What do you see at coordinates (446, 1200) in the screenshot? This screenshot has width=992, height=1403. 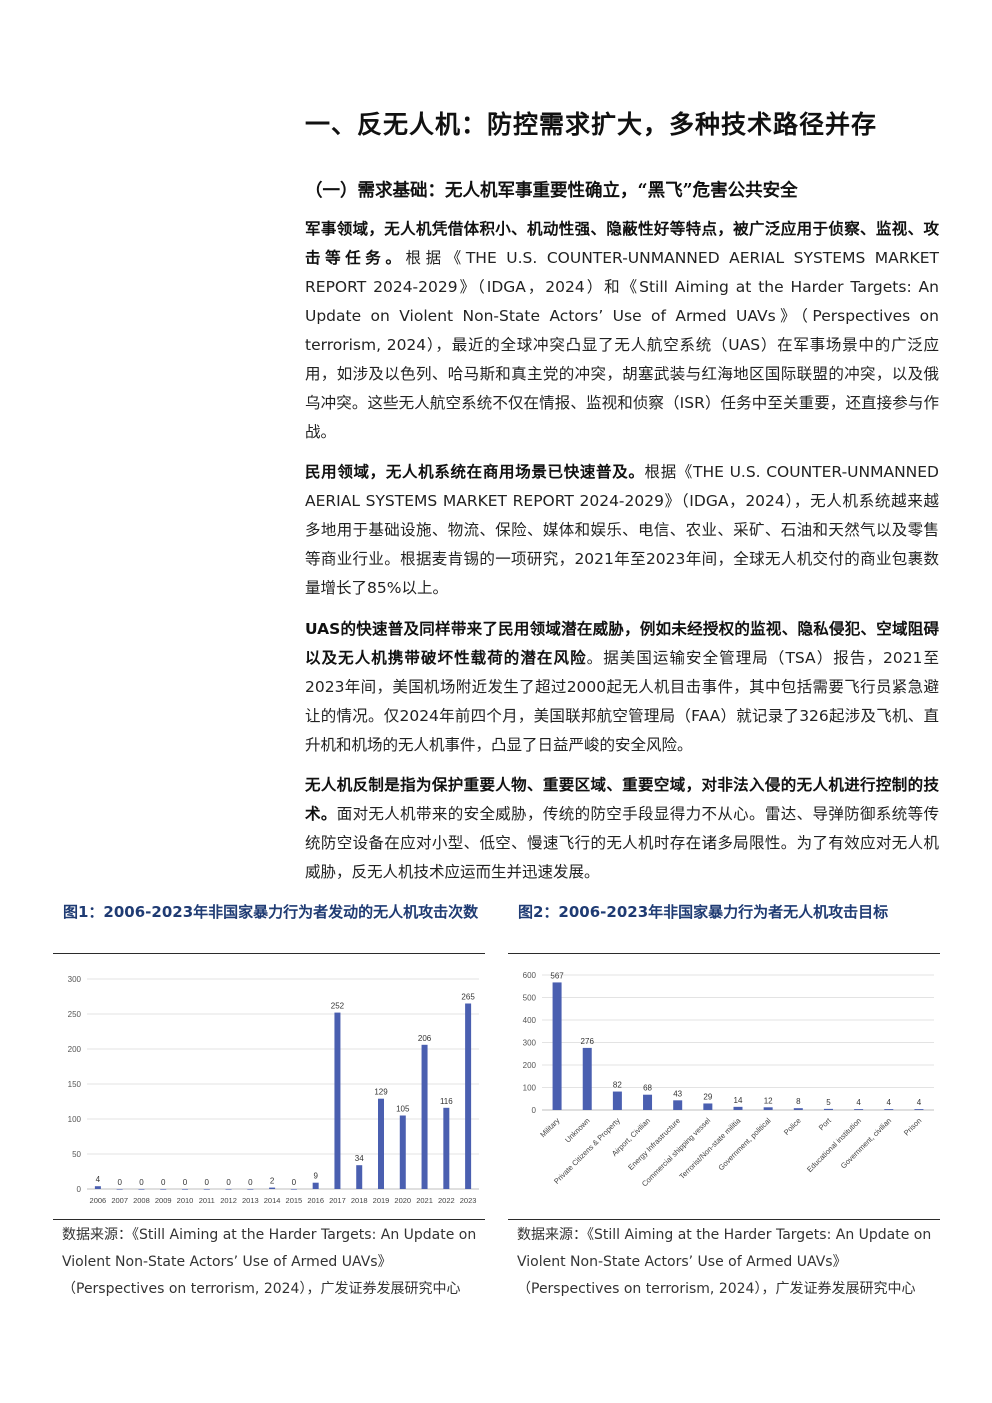 I see `x-category-label: 2022` at bounding box center [446, 1200].